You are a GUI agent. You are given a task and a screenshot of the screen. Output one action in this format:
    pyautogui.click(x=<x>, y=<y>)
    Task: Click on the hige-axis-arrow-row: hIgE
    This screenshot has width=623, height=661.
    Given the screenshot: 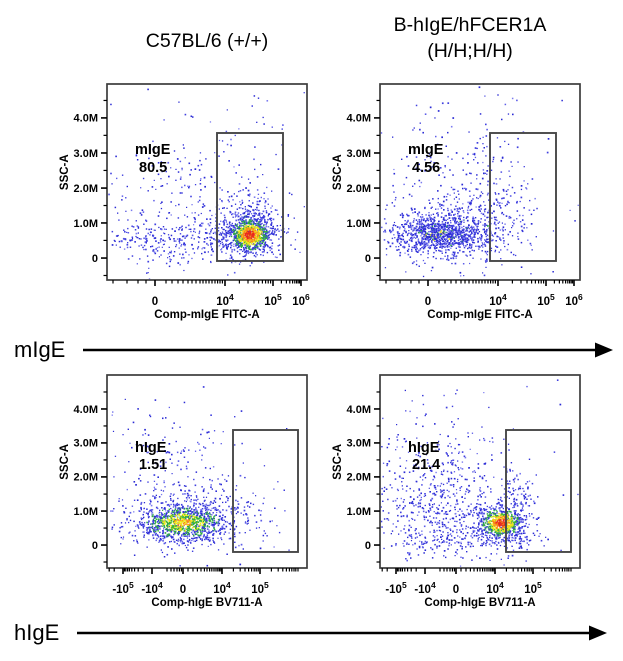 What is the action you would take?
    pyautogui.click(x=314, y=633)
    